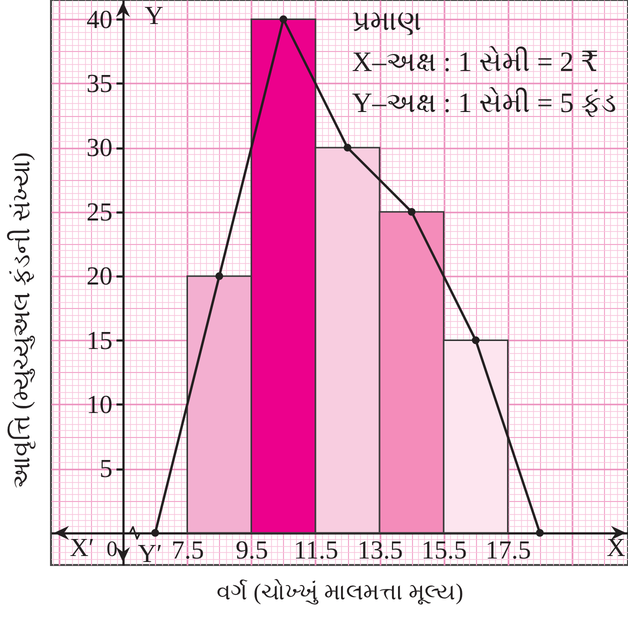 The width and height of the screenshot is (628, 617). Describe the element at coordinates (99, 19) in the screenshot. I see `y-tick-label: 40` at that location.